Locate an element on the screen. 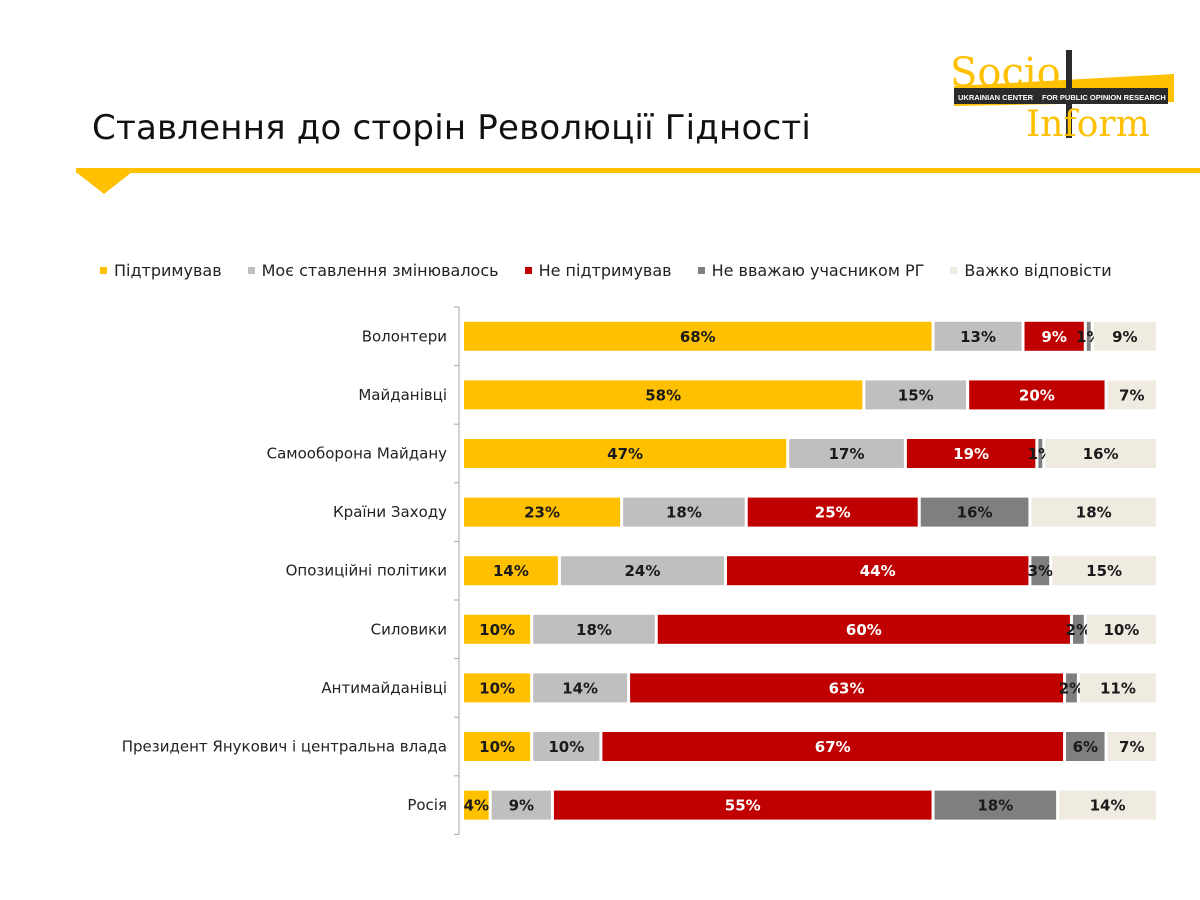  bar-row: 4% 9% 55% 18% 14% is located at coordinates (810, 805).